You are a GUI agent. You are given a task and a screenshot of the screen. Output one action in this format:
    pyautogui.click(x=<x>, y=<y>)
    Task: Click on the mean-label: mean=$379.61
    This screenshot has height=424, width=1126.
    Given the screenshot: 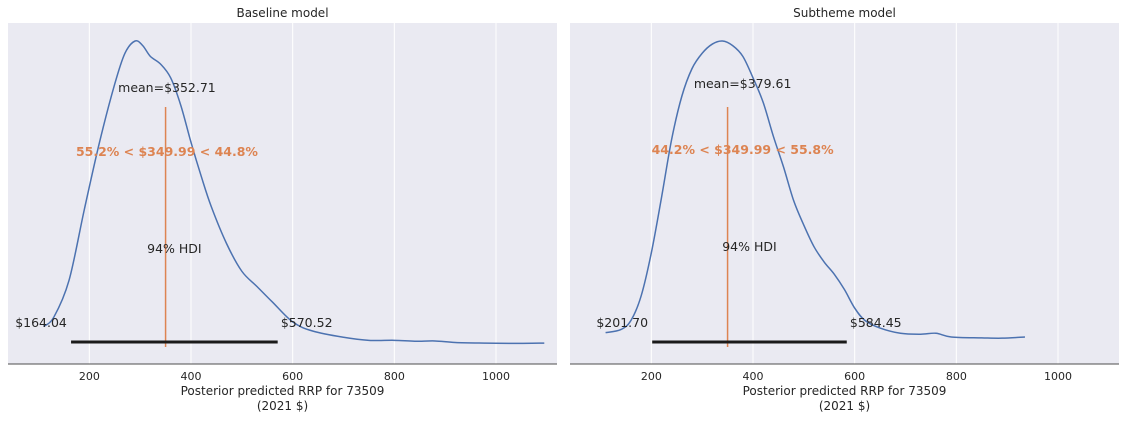 What is the action you would take?
    pyautogui.click(x=743, y=83)
    